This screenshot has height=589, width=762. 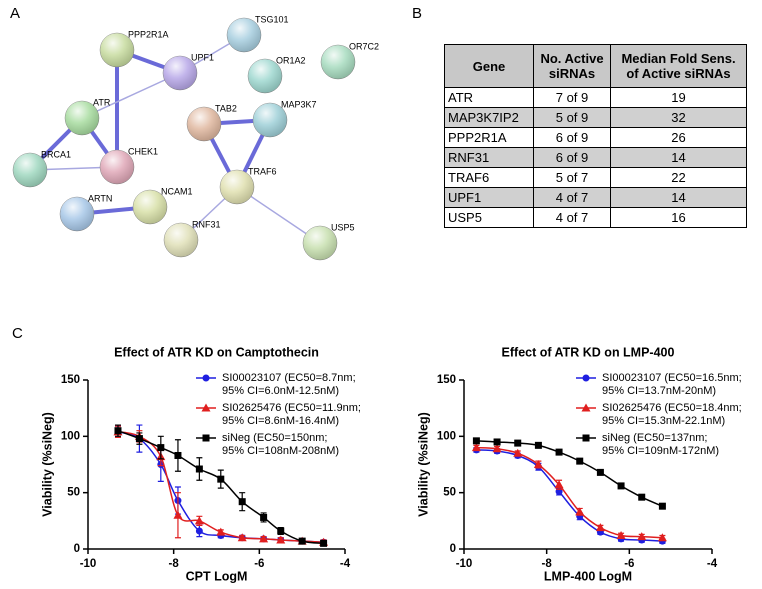 I want to click on panel-label: A, so click(x=15, y=13).